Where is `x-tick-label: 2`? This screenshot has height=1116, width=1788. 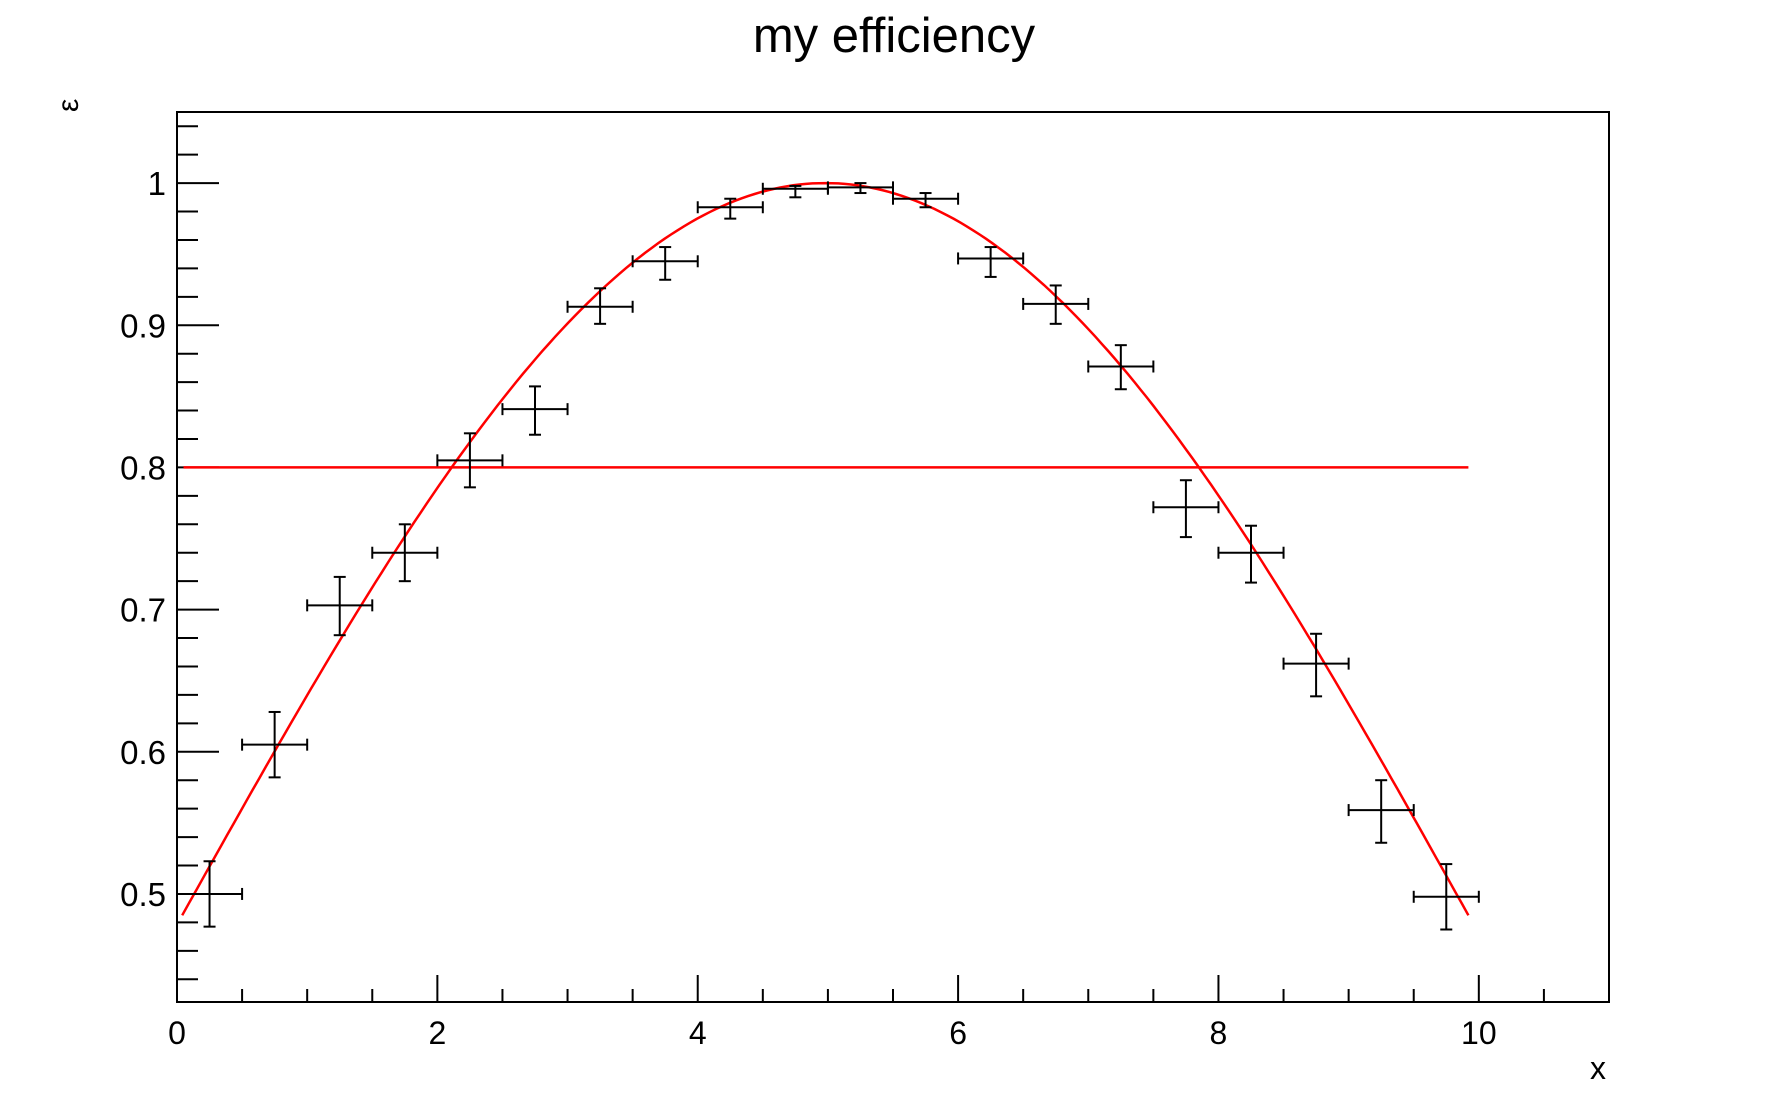
x-tick-label: 2 is located at coordinates (437, 1033).